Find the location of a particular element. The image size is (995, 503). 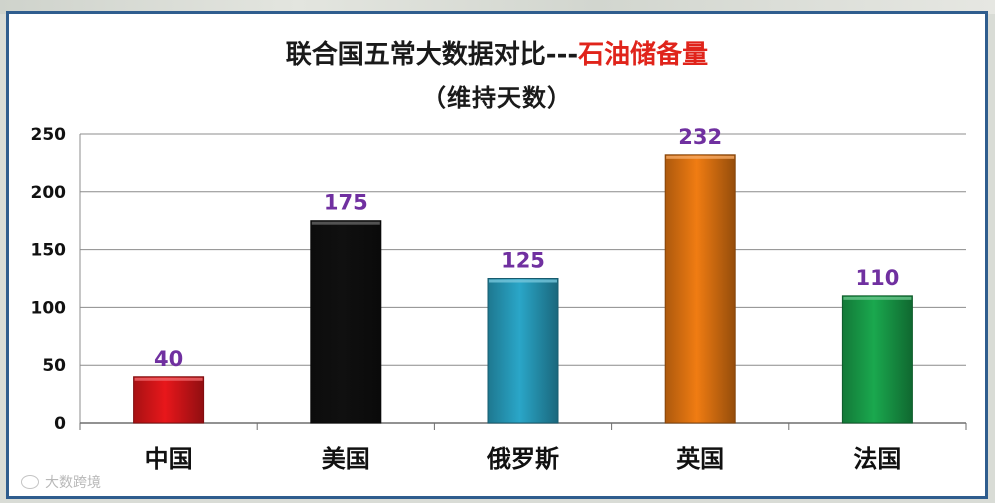

watermark: 大数跨境 is located at coordinates (61, 482).